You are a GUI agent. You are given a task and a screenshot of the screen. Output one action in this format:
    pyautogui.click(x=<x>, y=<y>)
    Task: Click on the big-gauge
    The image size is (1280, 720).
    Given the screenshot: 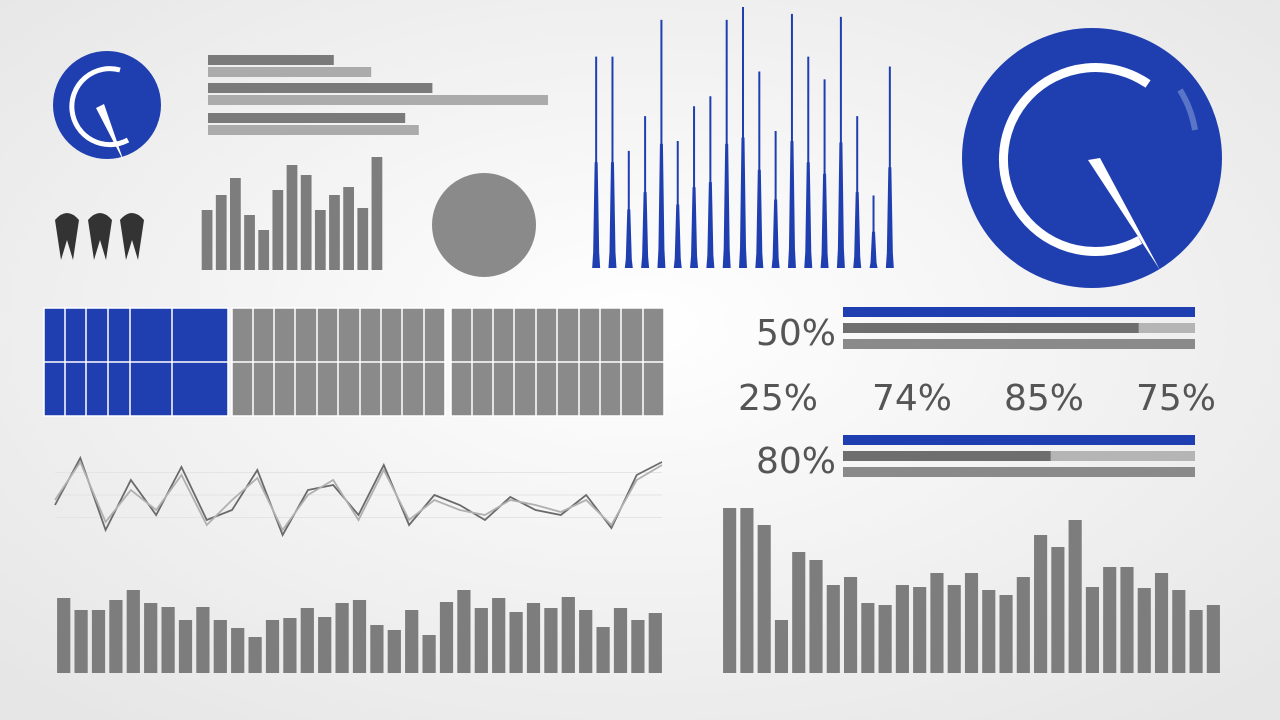 What is the action you would take?
    pyautogui.click(x=1092, y=158)
    